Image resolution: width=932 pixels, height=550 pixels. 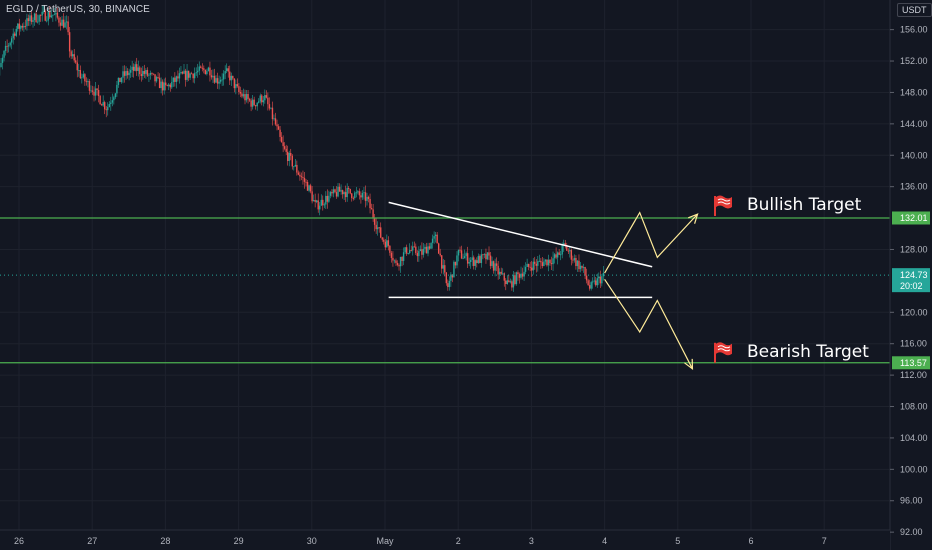 What do you see at coordinates (914, 312) in the screenshot?
I see `price-tick-label: 120.00` at bounding box center [914, 312].